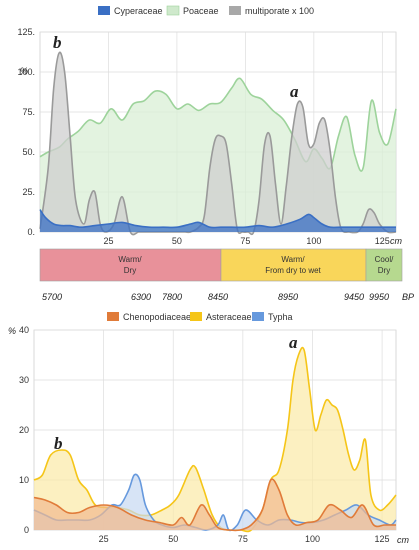  I want to click on bp-label: 9950, so click(379, 297).